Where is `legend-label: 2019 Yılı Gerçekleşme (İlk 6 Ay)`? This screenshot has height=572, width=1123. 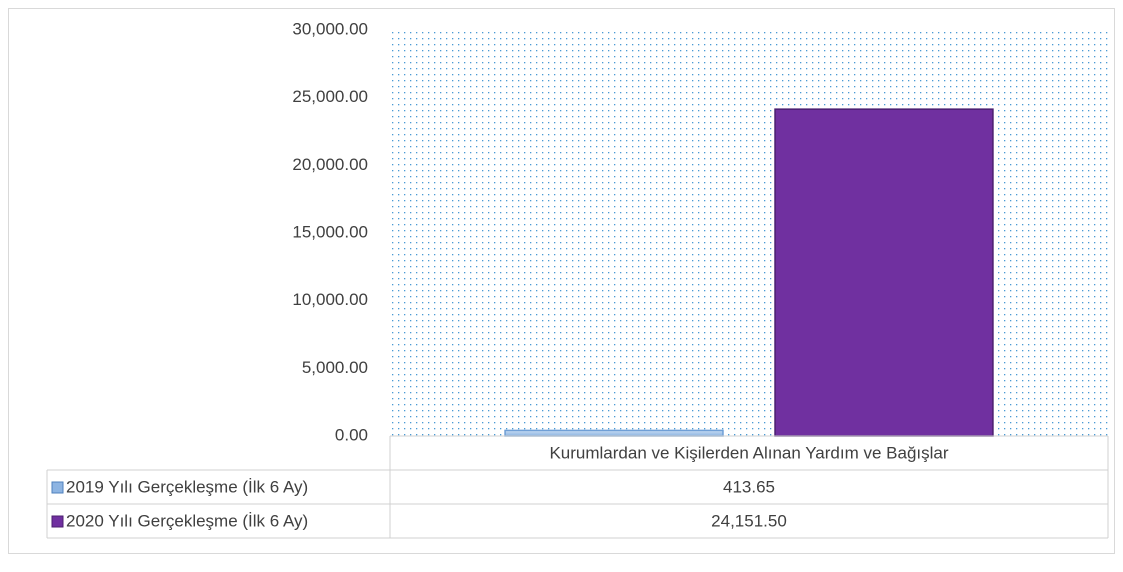
legend-label: 2019 Yılı Gerçekleşme (İlk 6 Ay) is located at coordinates (187, 486).